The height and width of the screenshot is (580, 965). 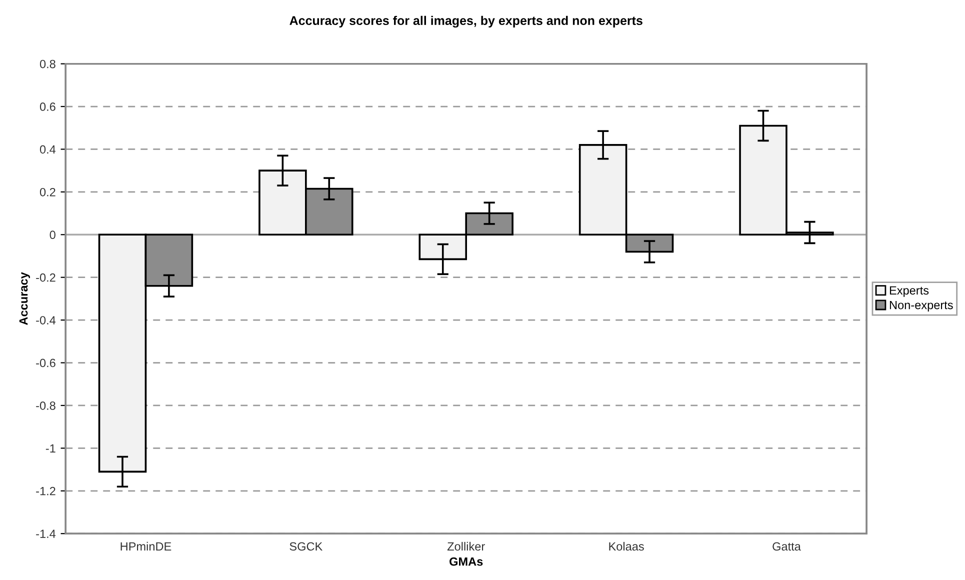 What do you see at coordinates (53, 235) in the screenshot?
I see `y-tick-label: 0` at bounding box center [53, 235].